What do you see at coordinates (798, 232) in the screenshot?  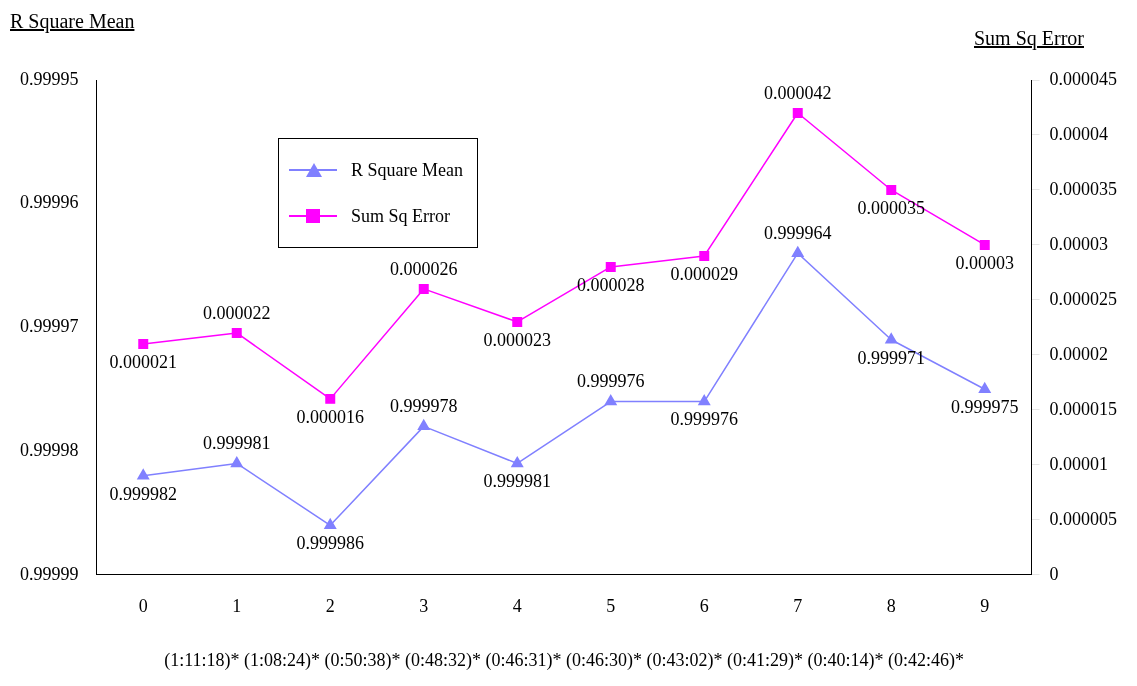 I see `data-label: 0.999964` at bounding box center [798, 232].